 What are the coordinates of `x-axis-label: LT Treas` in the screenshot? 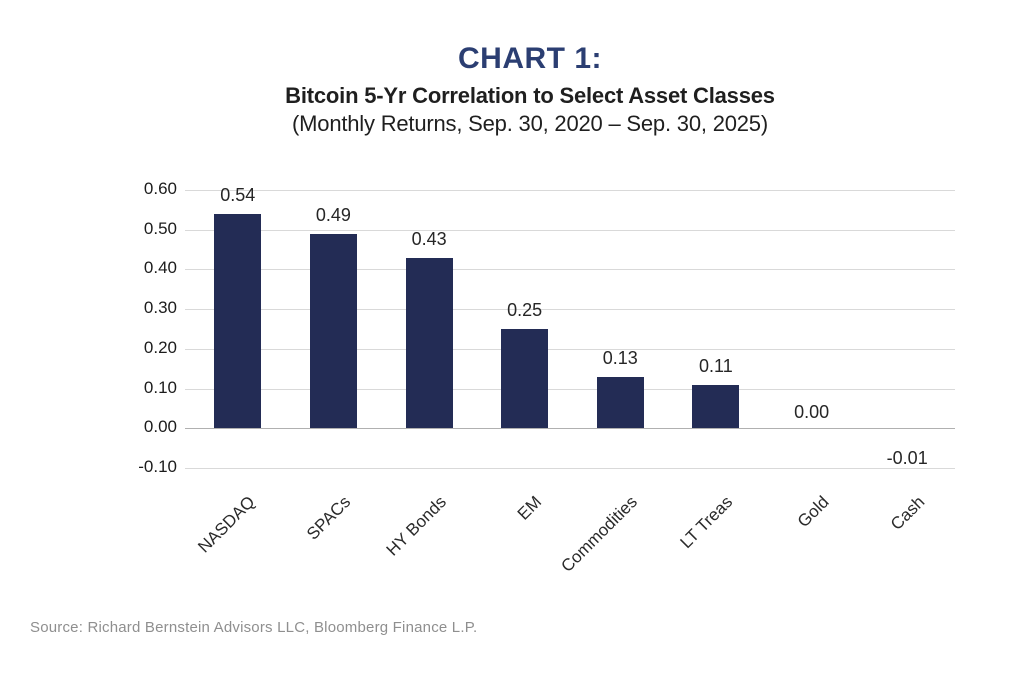 It's located at (706, 522).